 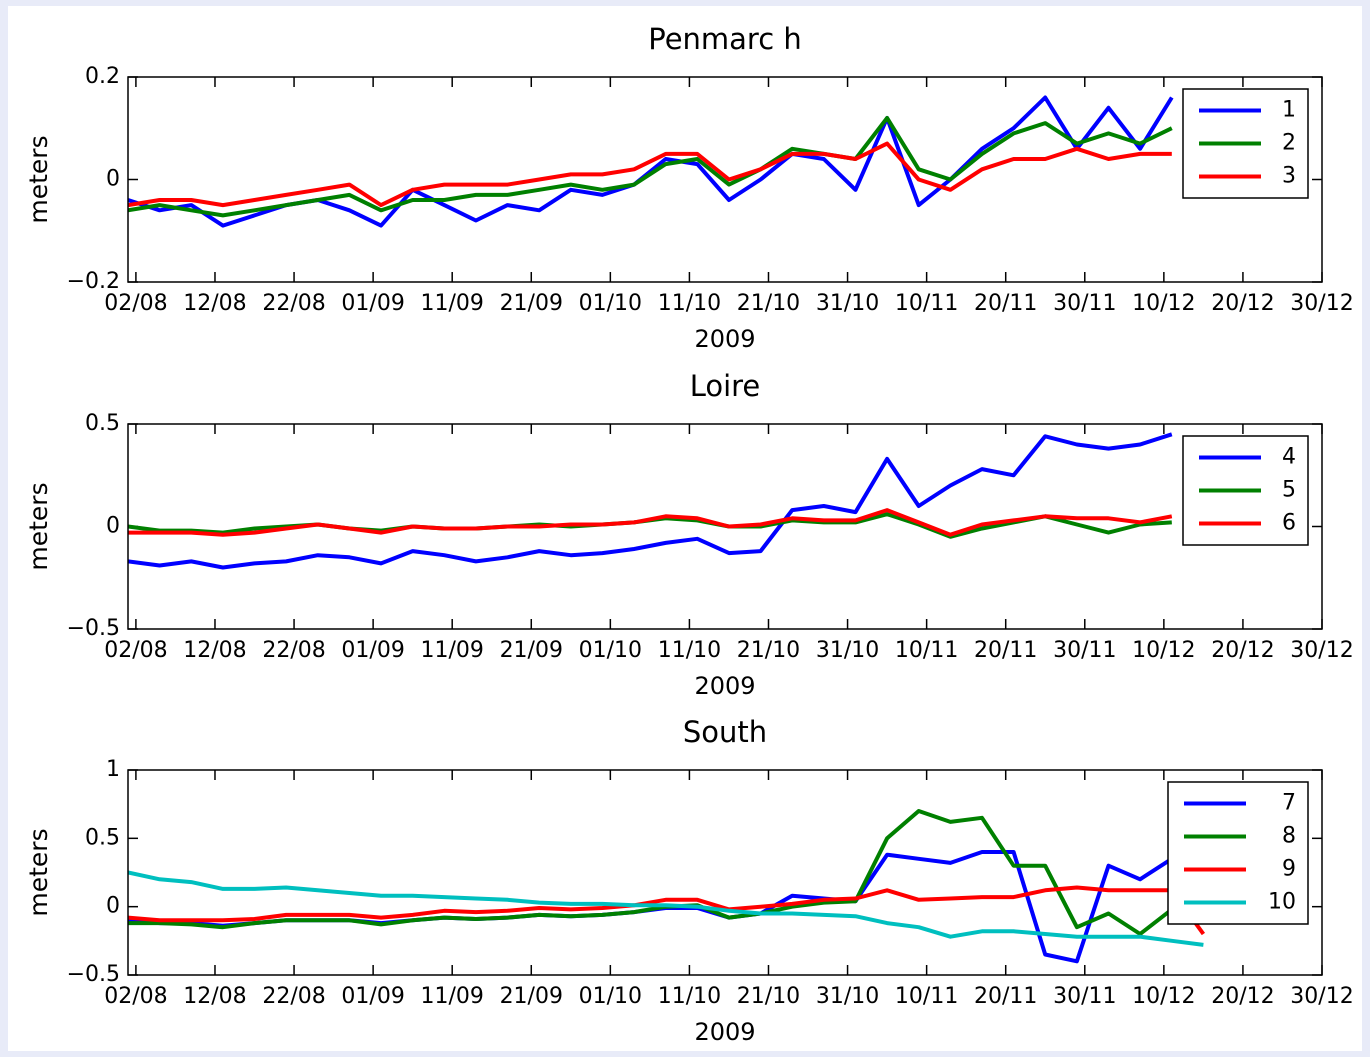 I want to click on chart-title: South, so click(x=725, y=732).